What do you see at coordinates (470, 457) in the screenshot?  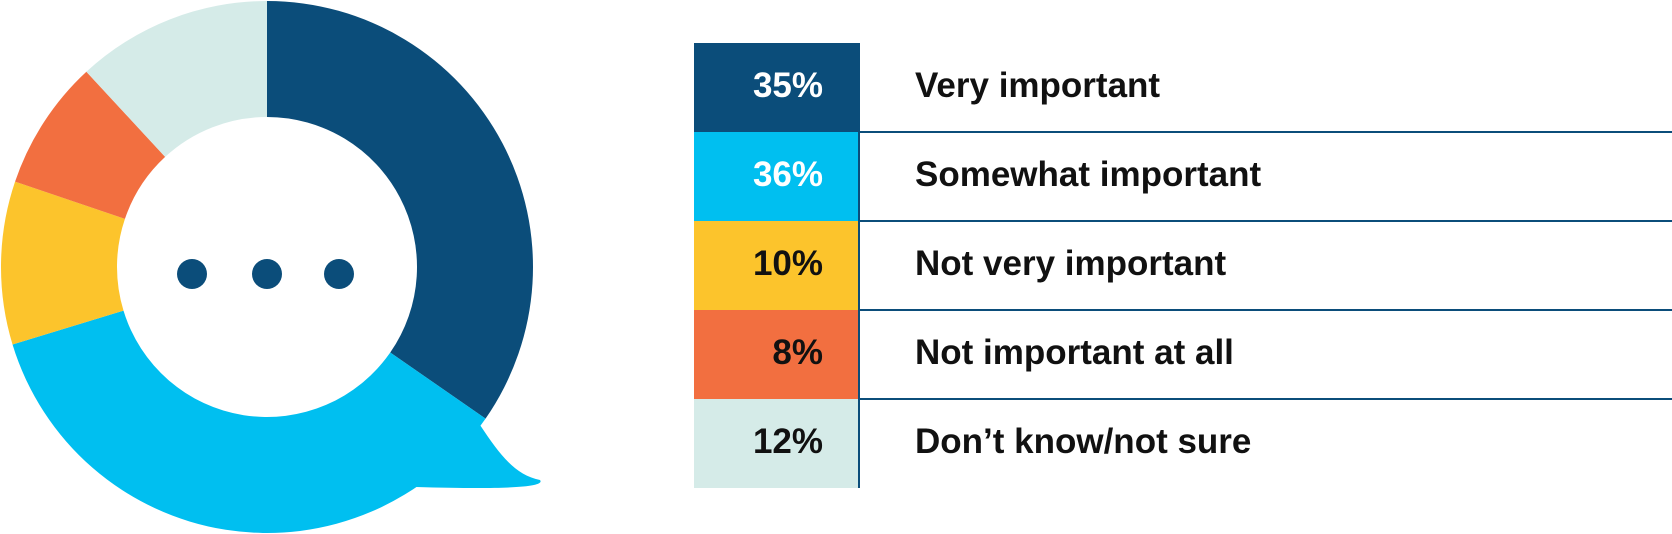 I see `speech-tail` at bounding box center [470, 457].